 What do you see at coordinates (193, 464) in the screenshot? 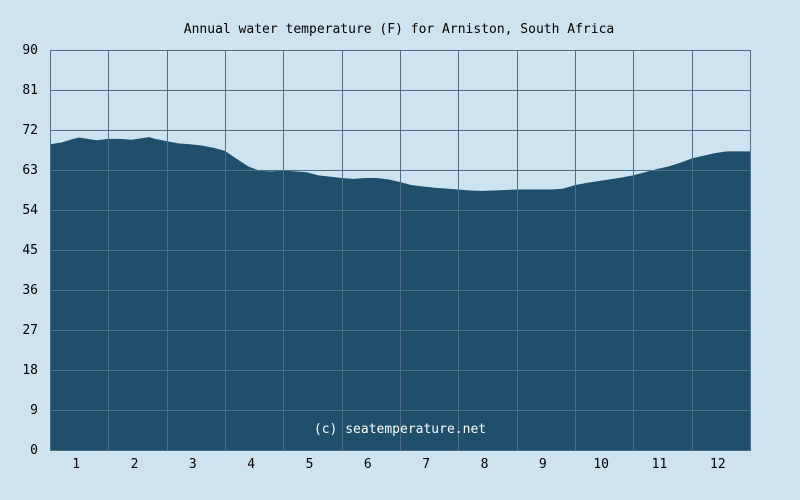
I see `x-tick-label: 3` at bounding box center [193, 464].